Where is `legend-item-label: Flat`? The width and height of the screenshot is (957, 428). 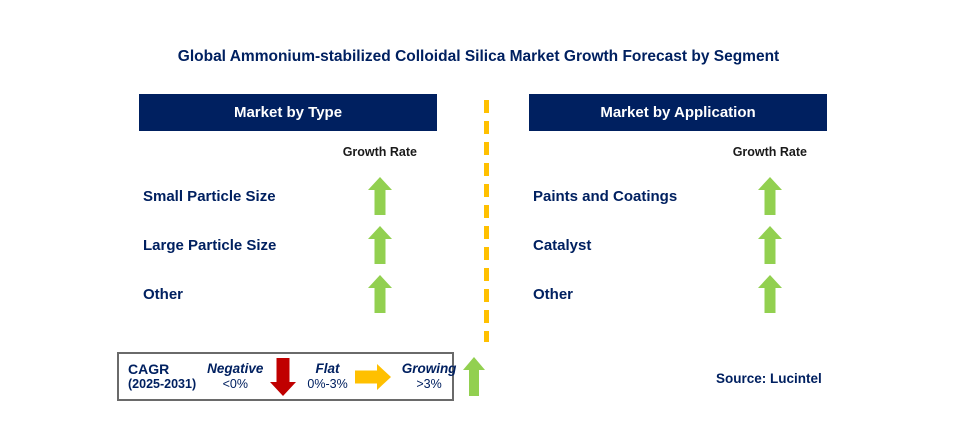
legend-item-label: Flat is located at coordinates (327, 368).